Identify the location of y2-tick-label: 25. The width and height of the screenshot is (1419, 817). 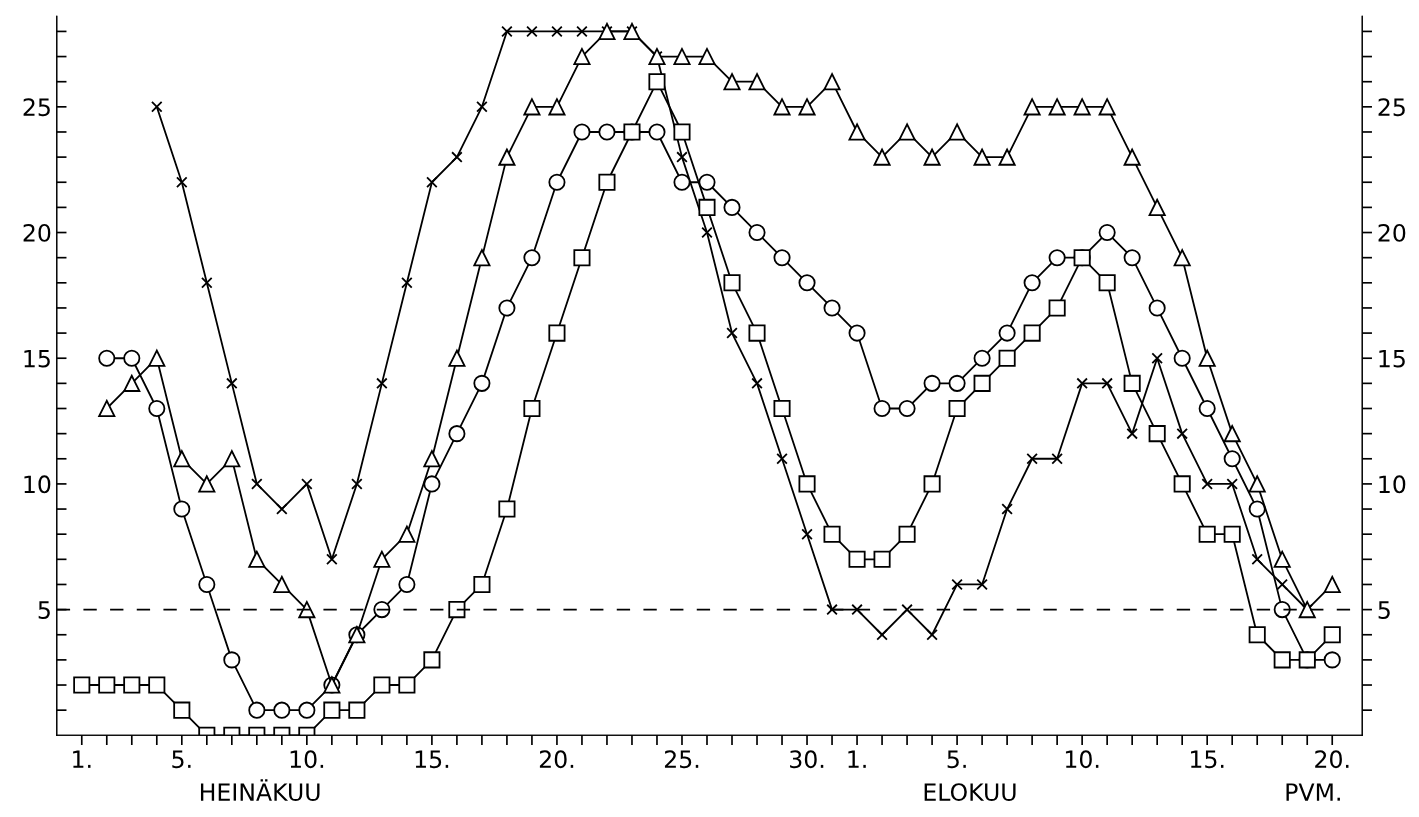
(1391, 107).